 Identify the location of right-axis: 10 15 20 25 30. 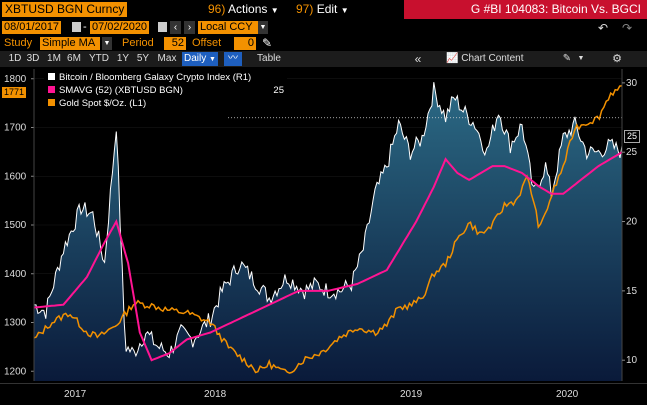
(630, 222).